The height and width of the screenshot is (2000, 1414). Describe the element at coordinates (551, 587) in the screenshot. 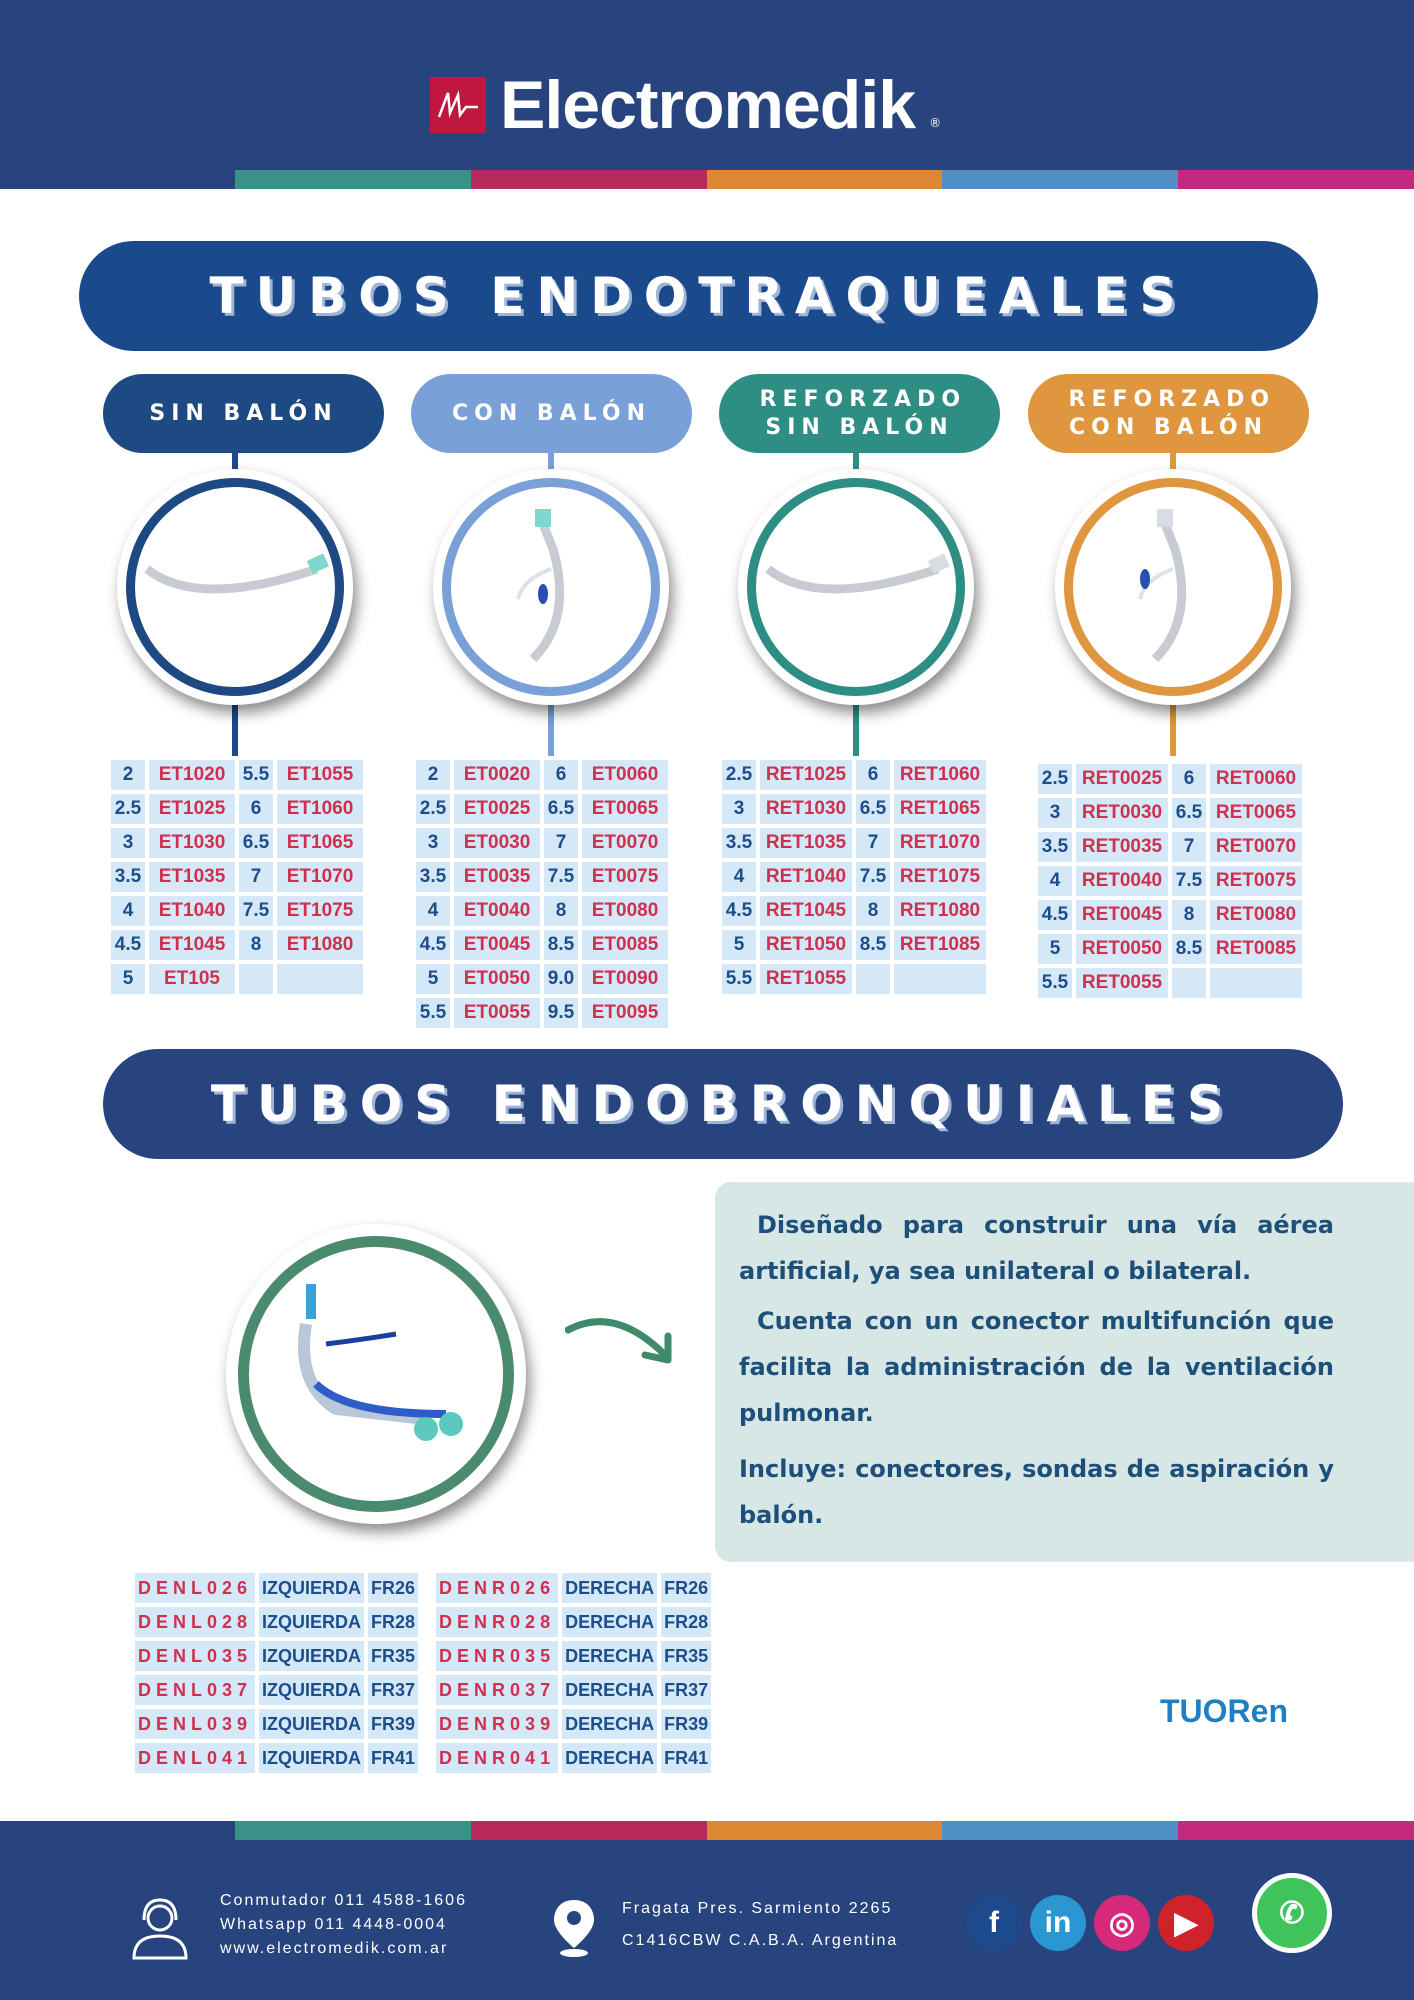

I see `cuffed-tube-image` at that location.